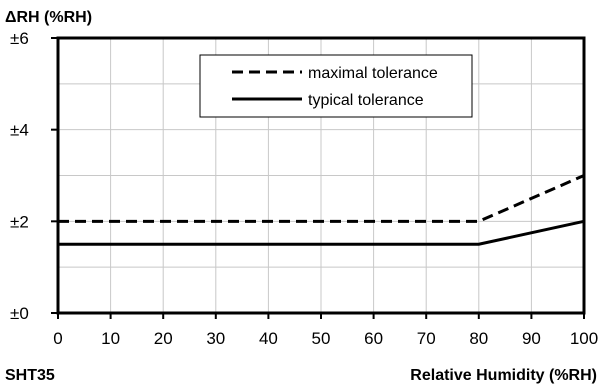 The height and width of the screenshot is (389, 602). What do you see at coordinates (366, 100) in the screenshot?
I see `legend-label: typical tolerance` at bounding box center [366, 100].